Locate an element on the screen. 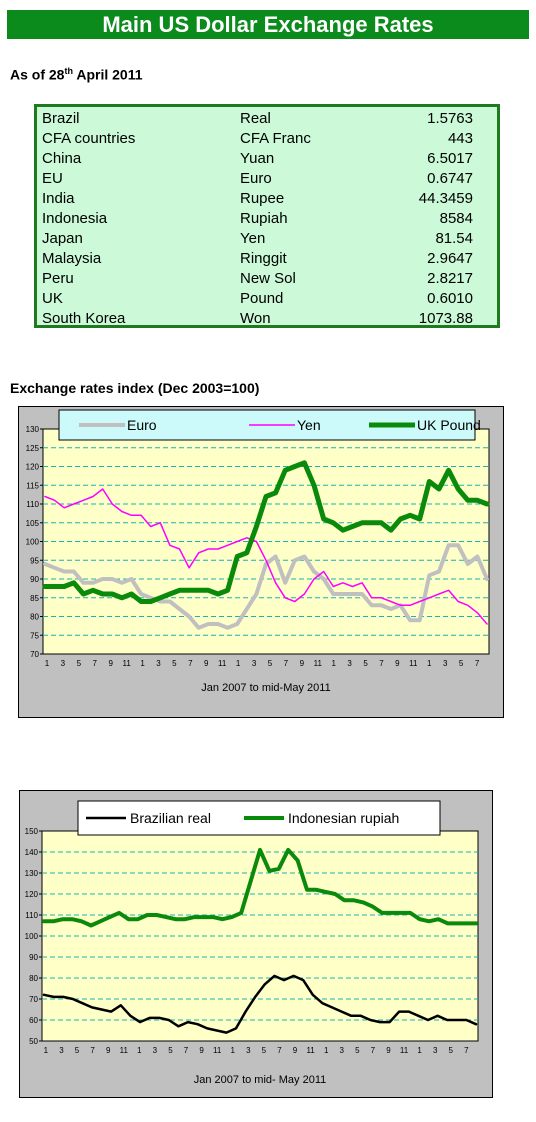 The width and height of the screenshot is (536, 1122). y-tick-label: 50 is located at coordinates (33, 1041).